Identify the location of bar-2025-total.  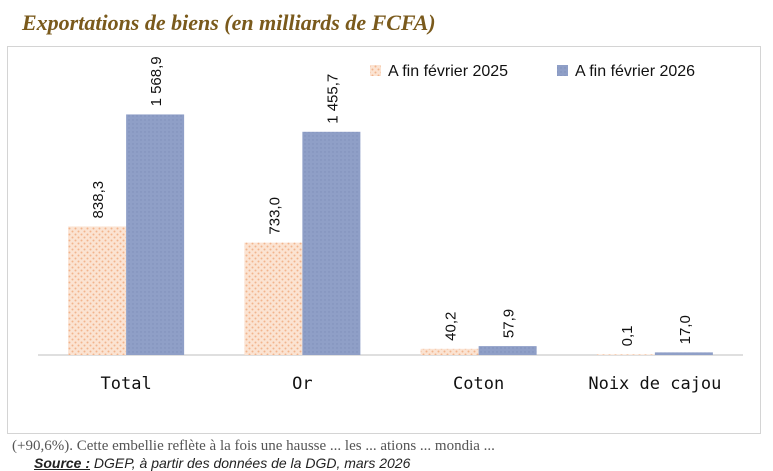
(97, 290).